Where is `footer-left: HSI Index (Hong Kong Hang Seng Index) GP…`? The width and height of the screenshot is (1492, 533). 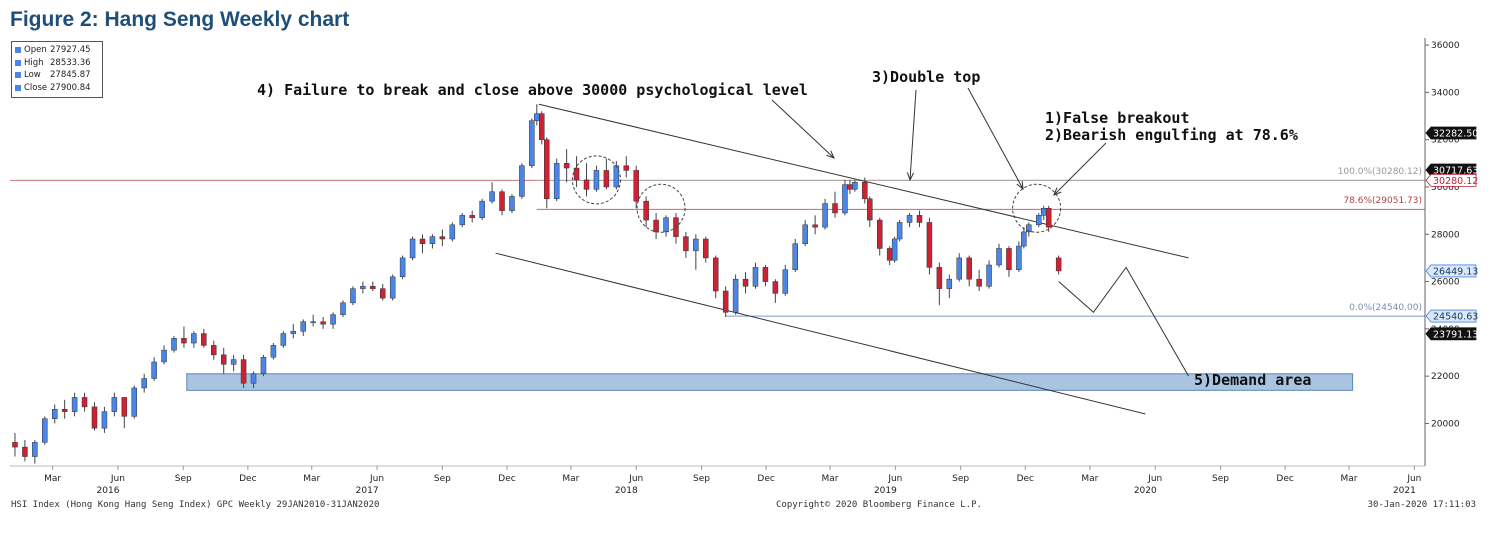
footer-left: HSI Index (Hong Kong Hang Seng Index) GP… is located at coordinates (195, 505).